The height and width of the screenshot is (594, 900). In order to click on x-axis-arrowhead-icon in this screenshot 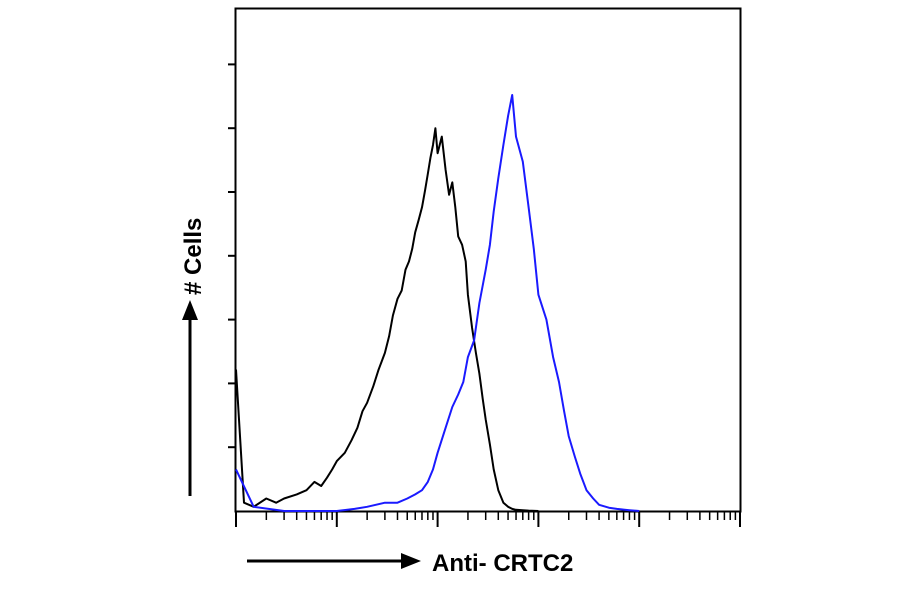, I will do `click(411, 561)`.